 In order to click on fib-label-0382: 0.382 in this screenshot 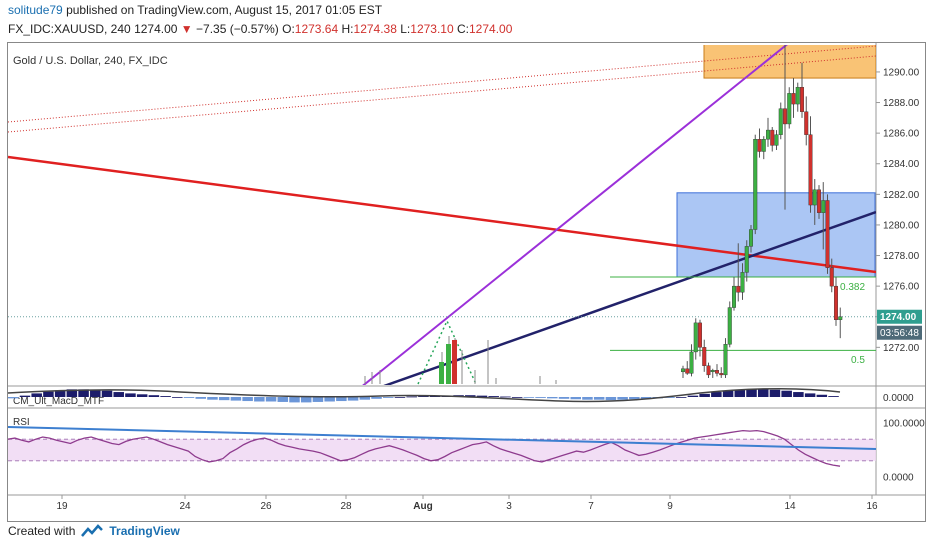, I will do `click(852, 287)`.